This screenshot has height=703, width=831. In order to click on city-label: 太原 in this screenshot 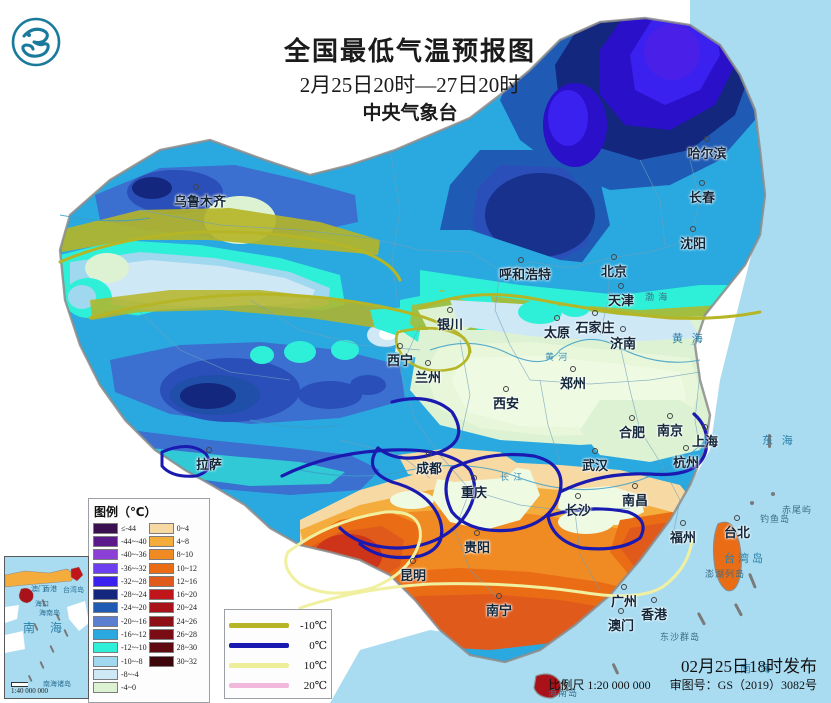, I will do `click(557, 328)`.